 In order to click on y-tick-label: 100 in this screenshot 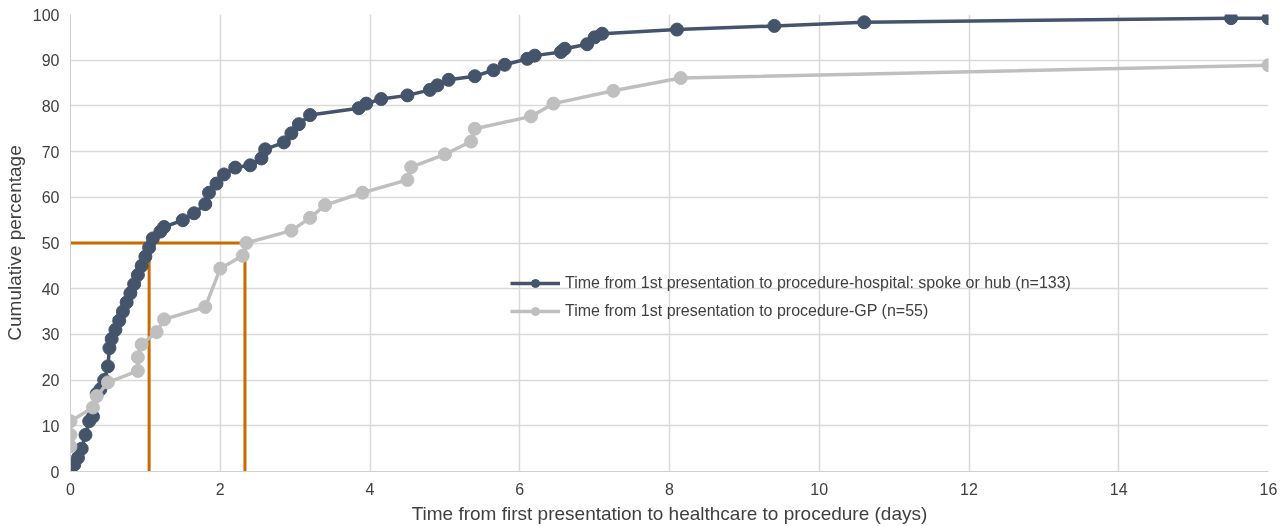, I will do `click(46, 15)`.